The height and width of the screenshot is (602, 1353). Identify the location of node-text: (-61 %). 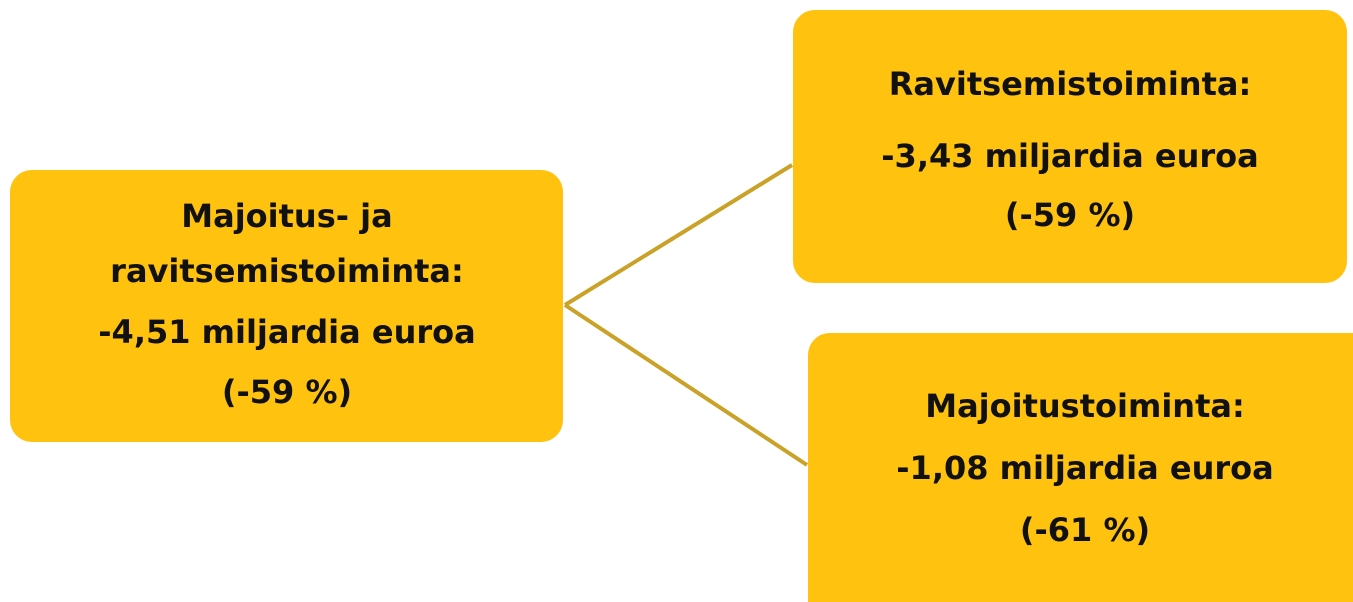
(1085, 530).